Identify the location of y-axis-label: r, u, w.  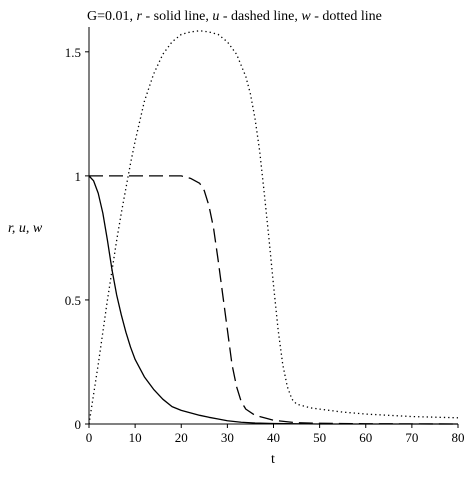
(25, 228).